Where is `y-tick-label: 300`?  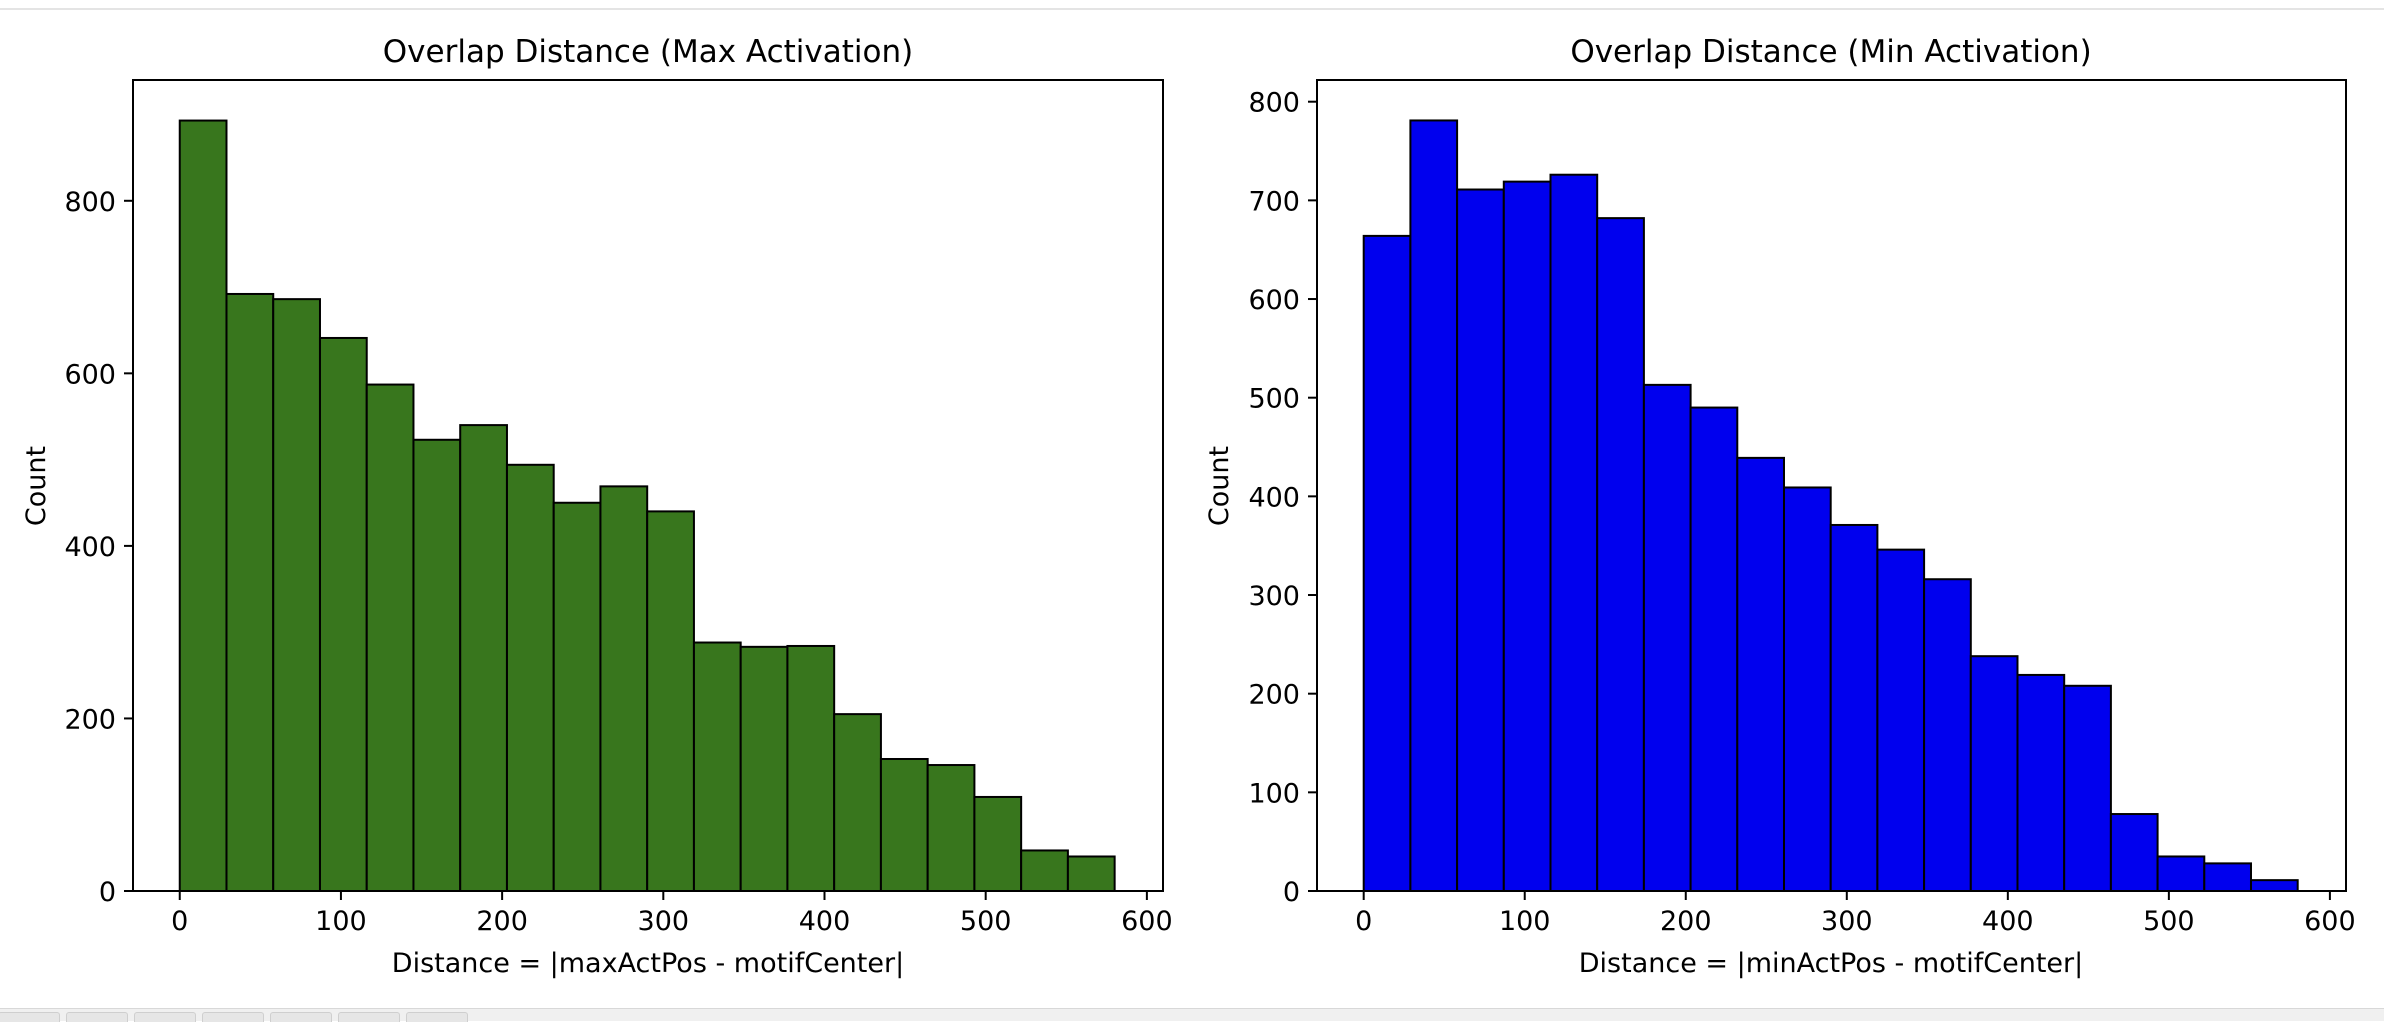 y-tick-label: 300 is located at coordinates (1274, 596).